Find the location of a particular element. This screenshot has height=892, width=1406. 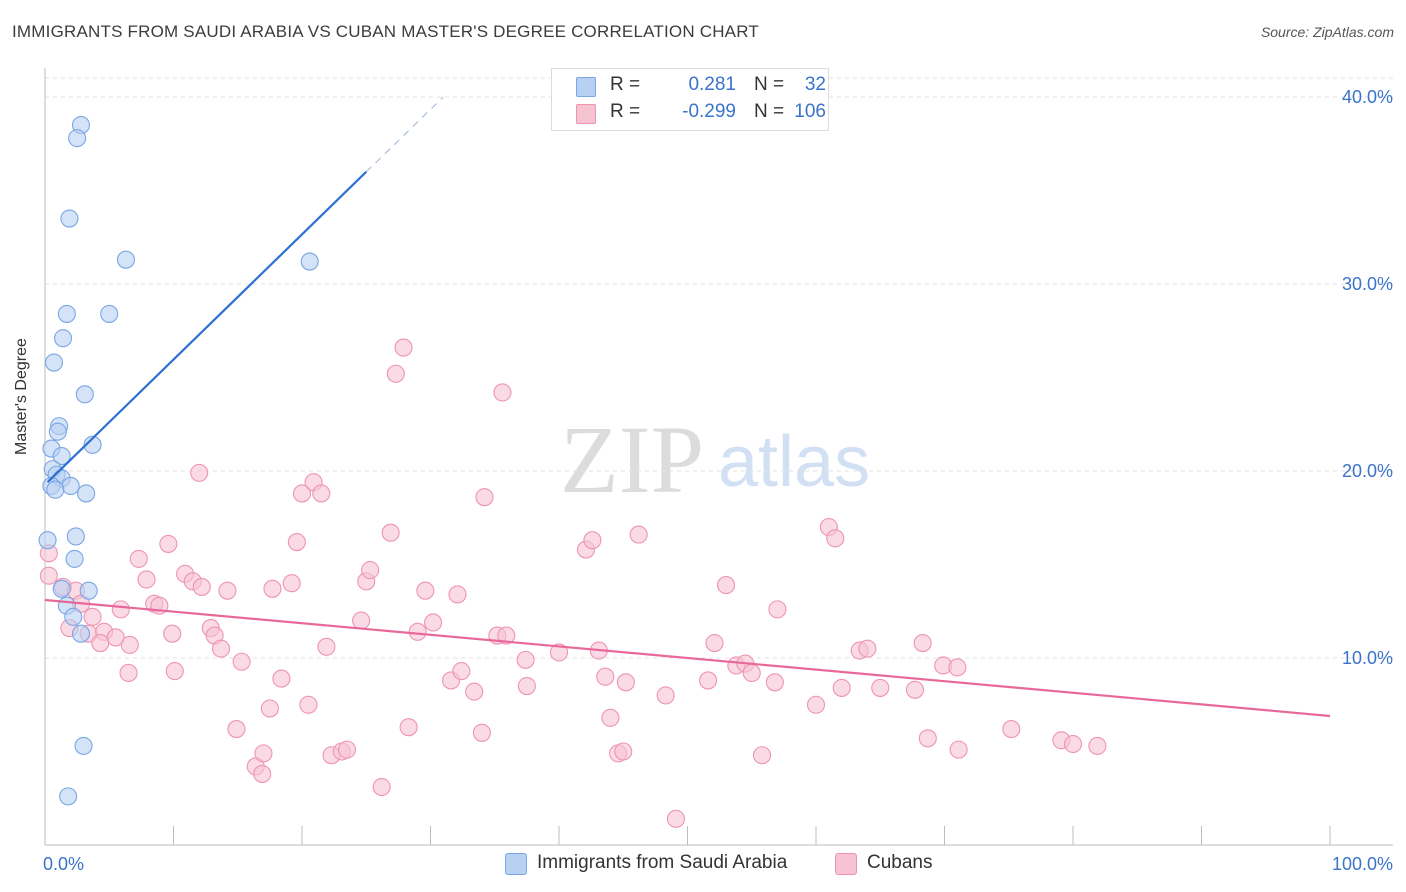

legend-n-value: 106 is located at coordinates (810, 111).